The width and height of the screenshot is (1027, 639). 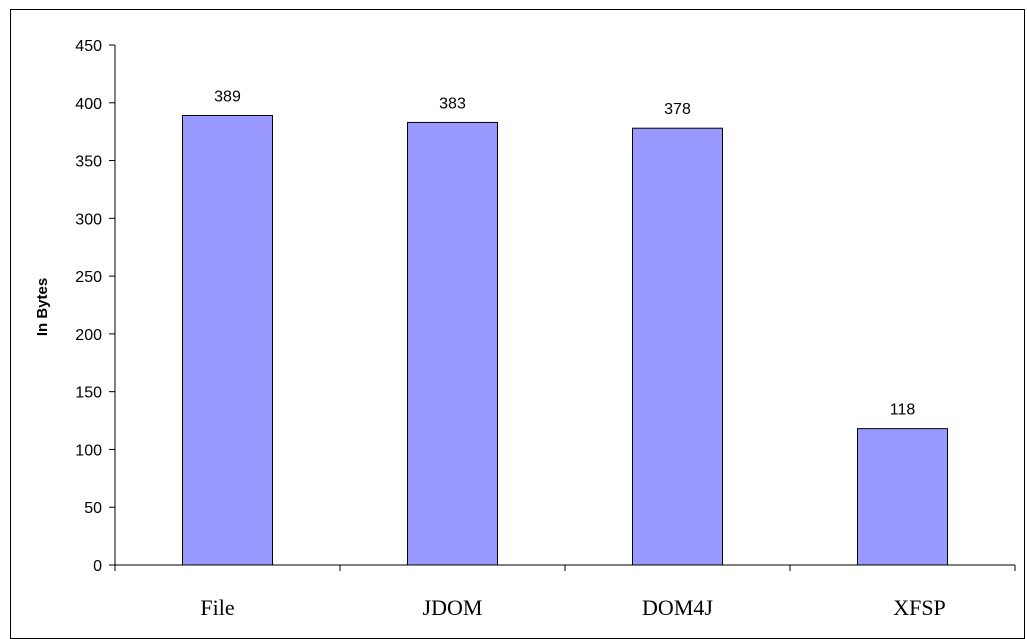 What do you see at coordinates (88, 46) in the screenshot?
I see `y-tick-label: 450` at bounding box center [88, 46].